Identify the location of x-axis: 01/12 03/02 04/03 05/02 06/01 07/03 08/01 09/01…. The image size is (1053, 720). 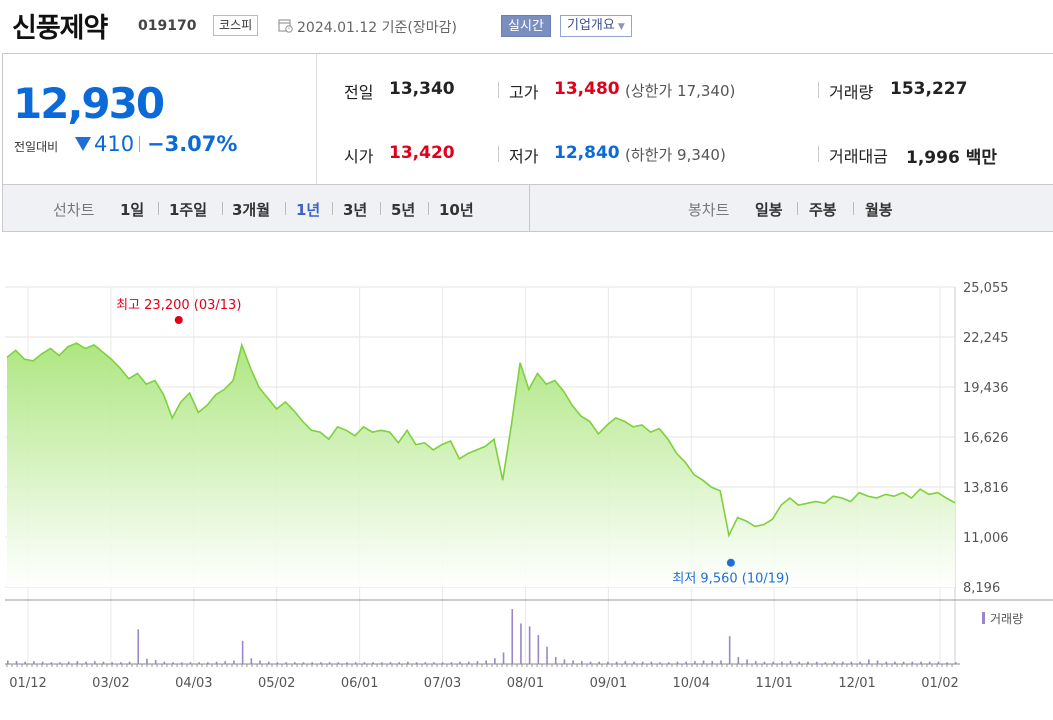
(482, 677).